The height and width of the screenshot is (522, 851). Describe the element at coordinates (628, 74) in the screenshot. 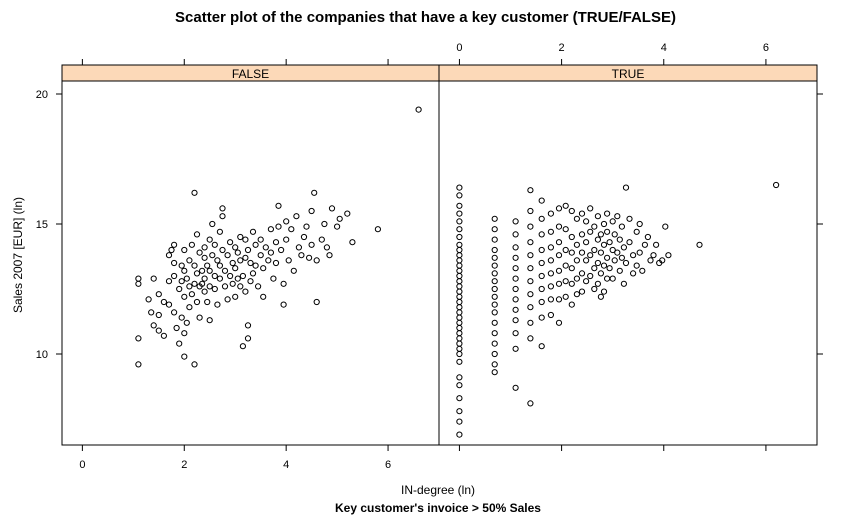

I see `strip-label-true: TRUE` at that location.